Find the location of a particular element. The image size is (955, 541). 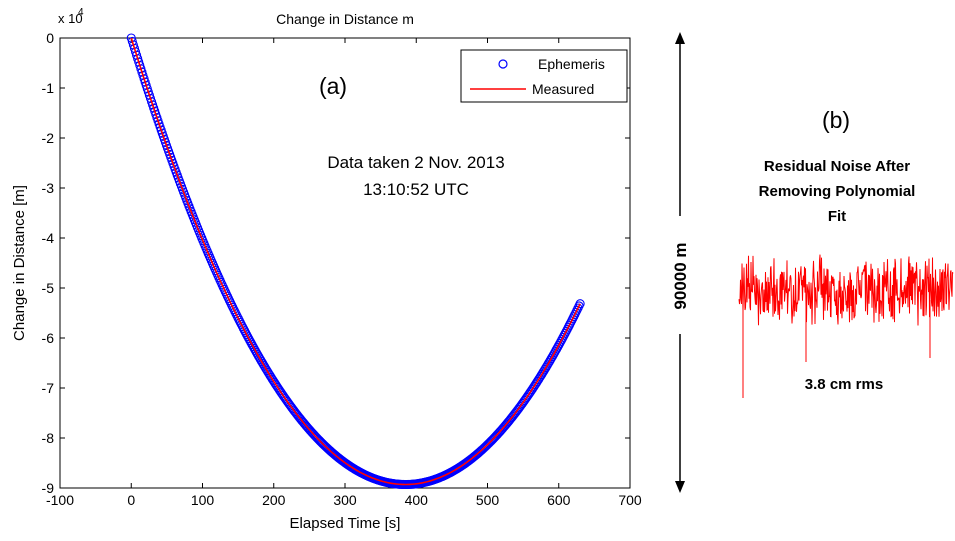

y-tick-label: -8 is located at coordinates (48, 438).